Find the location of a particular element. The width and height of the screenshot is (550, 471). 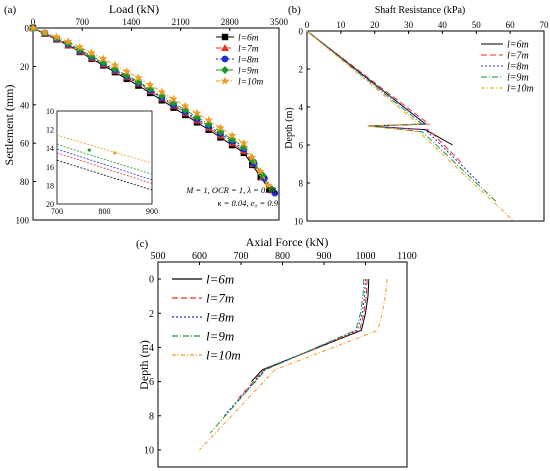

x-tick-label: 1000 is located at coordinates (366, 256).